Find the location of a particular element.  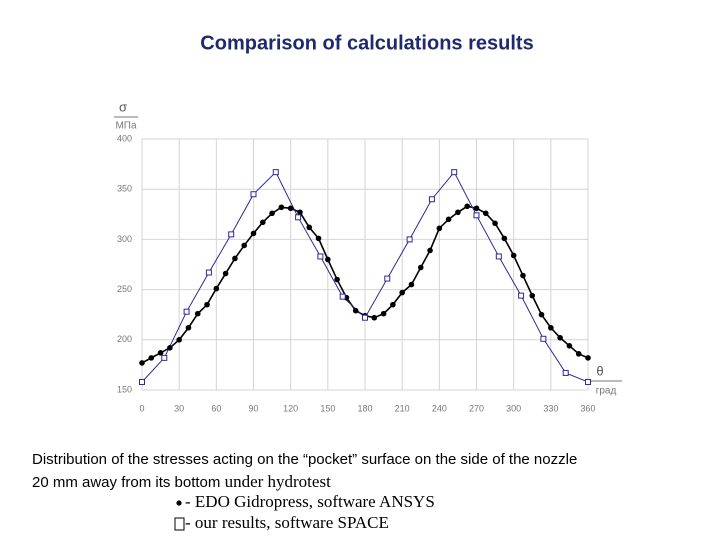

y-unit: МПа is located at coordinates (126, 126).